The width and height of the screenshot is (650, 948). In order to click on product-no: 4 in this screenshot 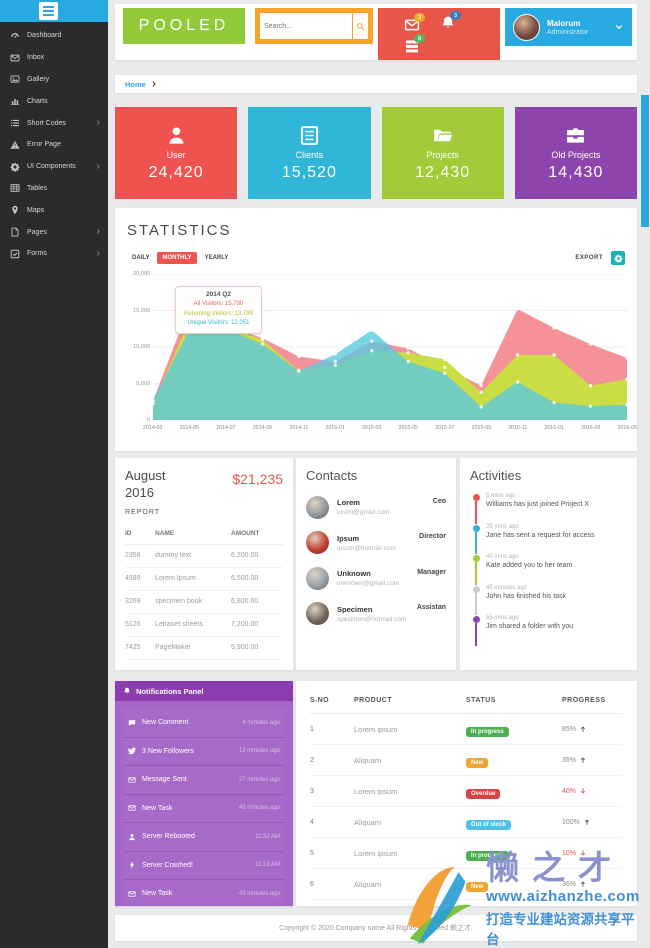, I will do `click(312, 822)`.